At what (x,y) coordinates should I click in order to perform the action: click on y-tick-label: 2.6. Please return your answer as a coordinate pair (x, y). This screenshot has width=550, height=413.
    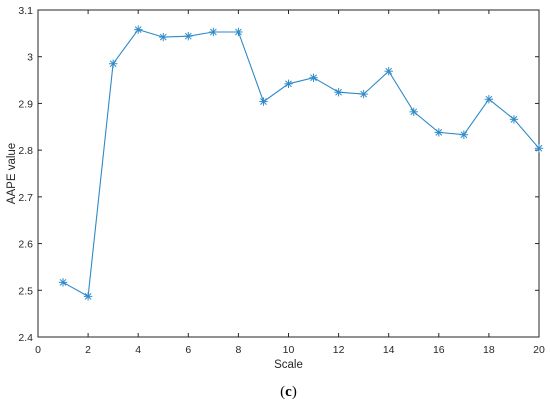
    Looking at the image, I should click on (25, 245).